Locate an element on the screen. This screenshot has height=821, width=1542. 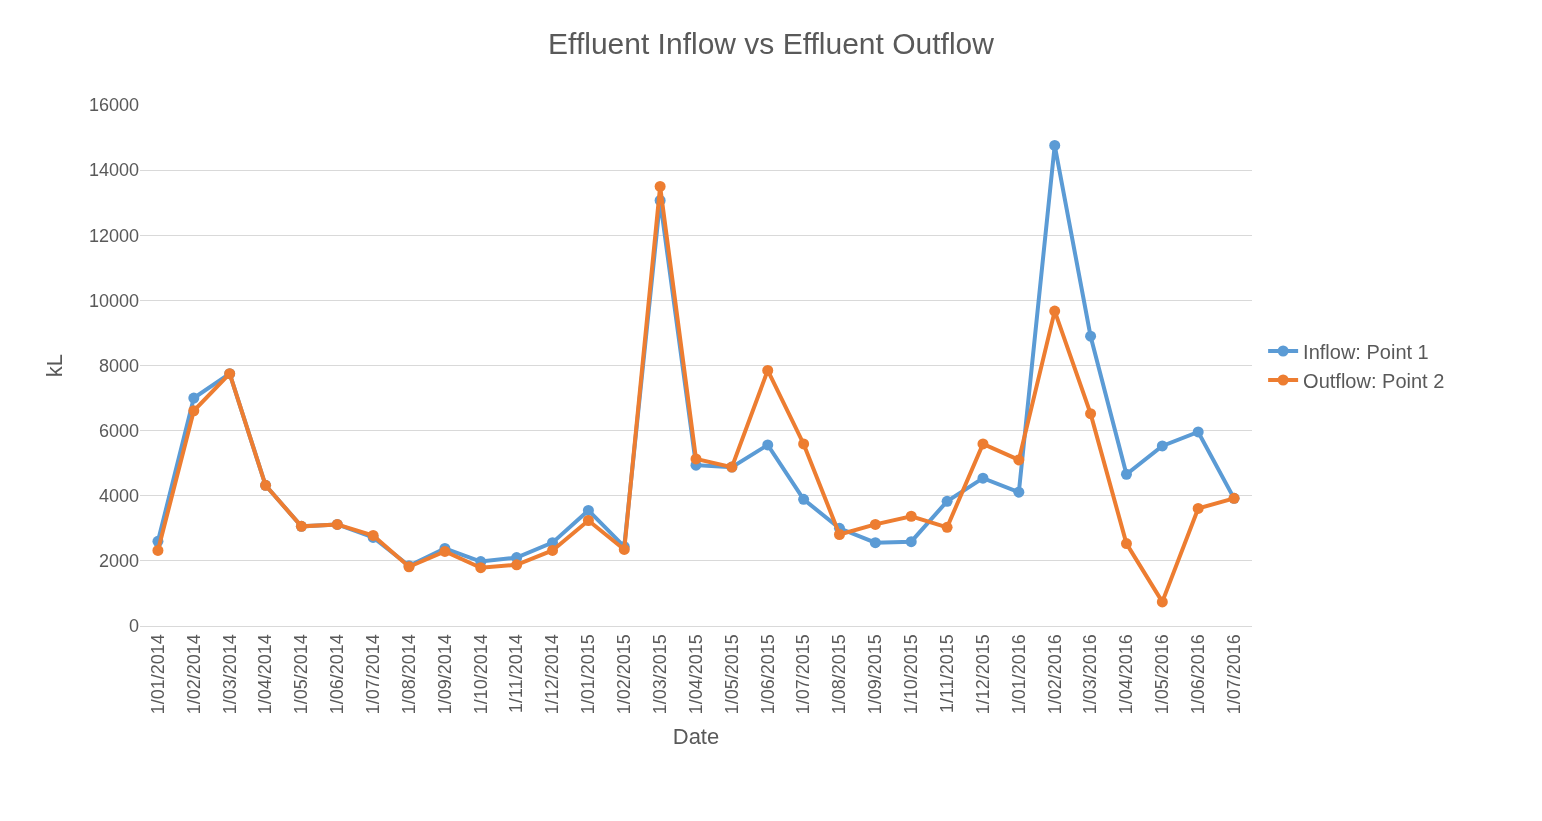
x-tick-label: 1/05/2015 is located at coordinates (731, 674).